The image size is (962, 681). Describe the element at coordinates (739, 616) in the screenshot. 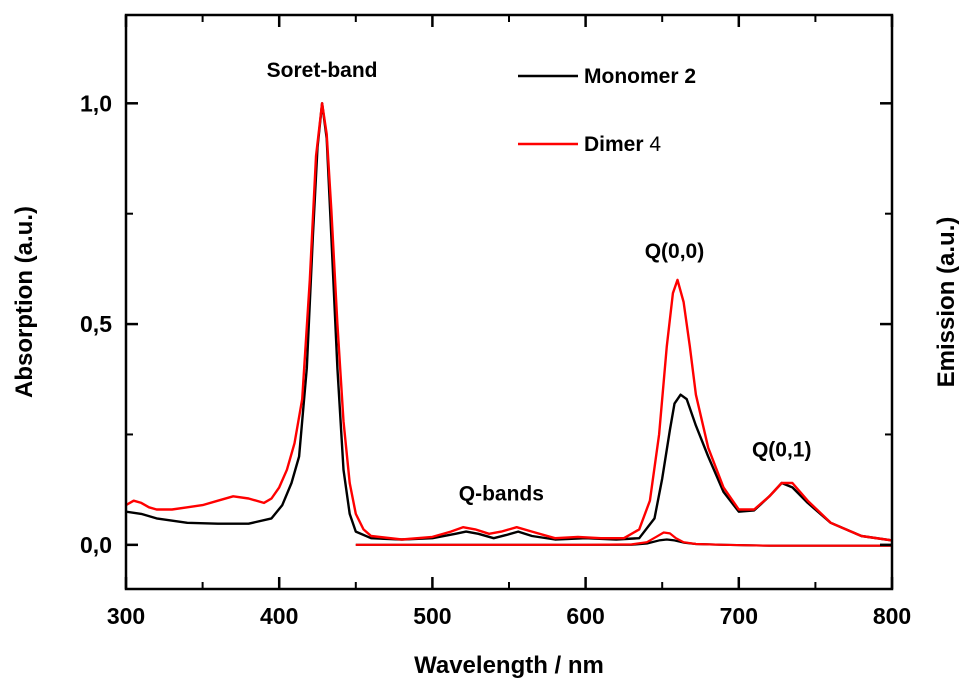

I see `x-tick-label: 700` at that location.